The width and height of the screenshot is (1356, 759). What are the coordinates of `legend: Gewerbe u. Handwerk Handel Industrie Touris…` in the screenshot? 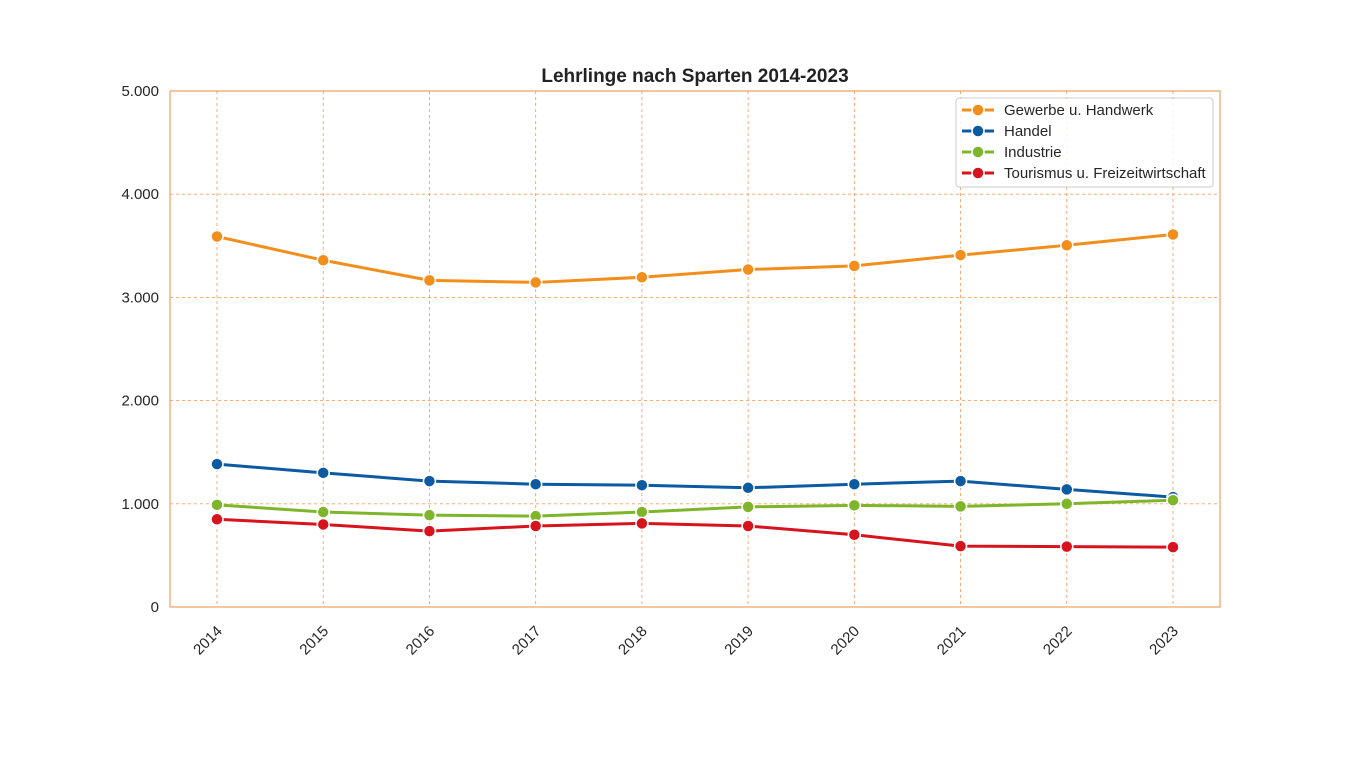 It's located at (1084, 142).